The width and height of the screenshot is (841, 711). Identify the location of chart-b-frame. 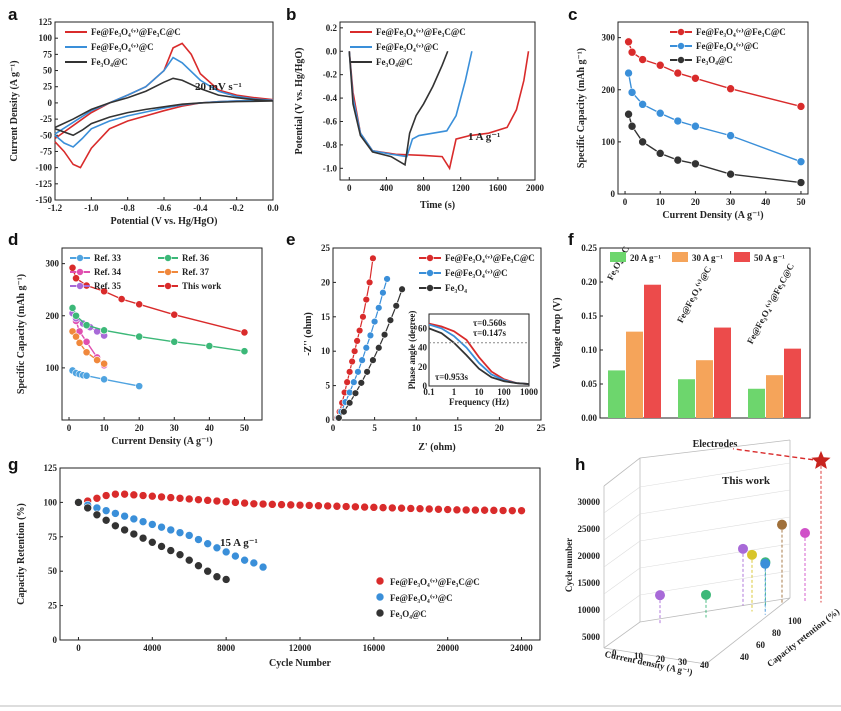
(437, 101).